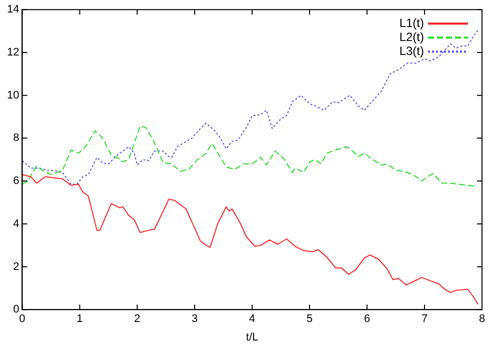 The width and height of the screenshot is (500, 350). I want to click on x-tick-label: 1, so click(79, 319).